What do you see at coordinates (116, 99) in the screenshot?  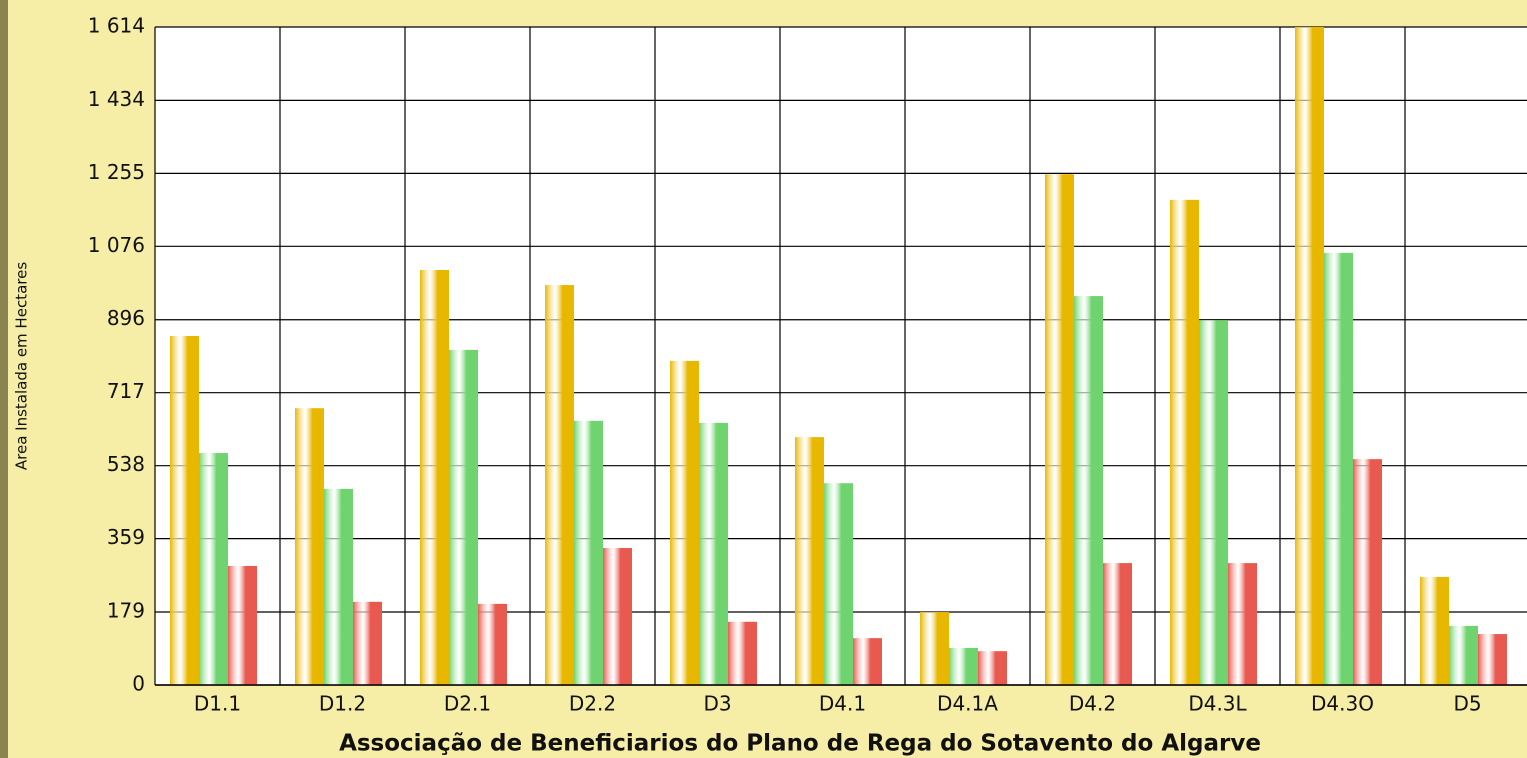 I see `y-tick-label: 1 434` at bounding box center [116, 99].